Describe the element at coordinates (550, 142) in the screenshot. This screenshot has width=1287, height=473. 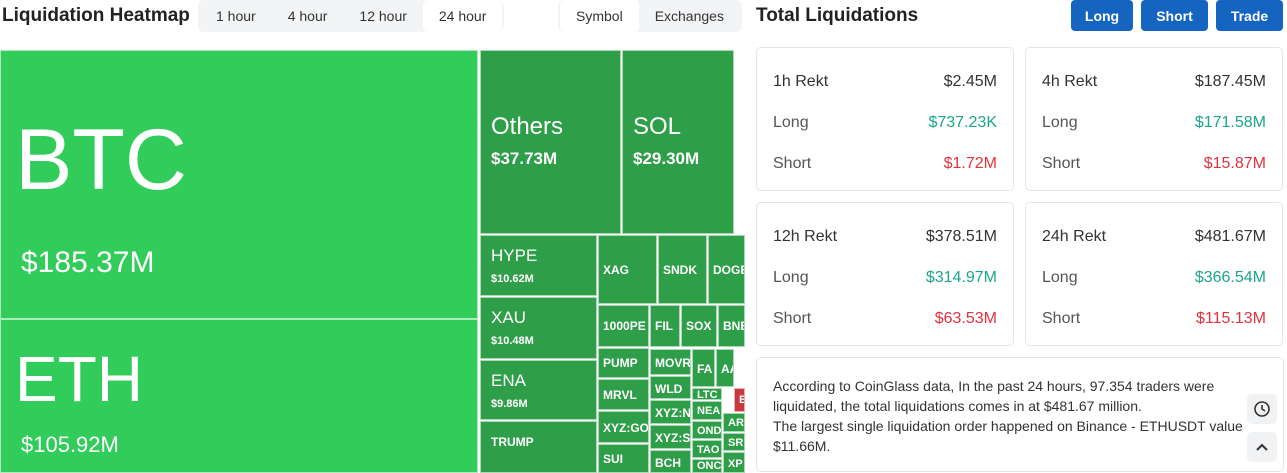
I see `heatmap-tile: Others $37.73M` at that location.